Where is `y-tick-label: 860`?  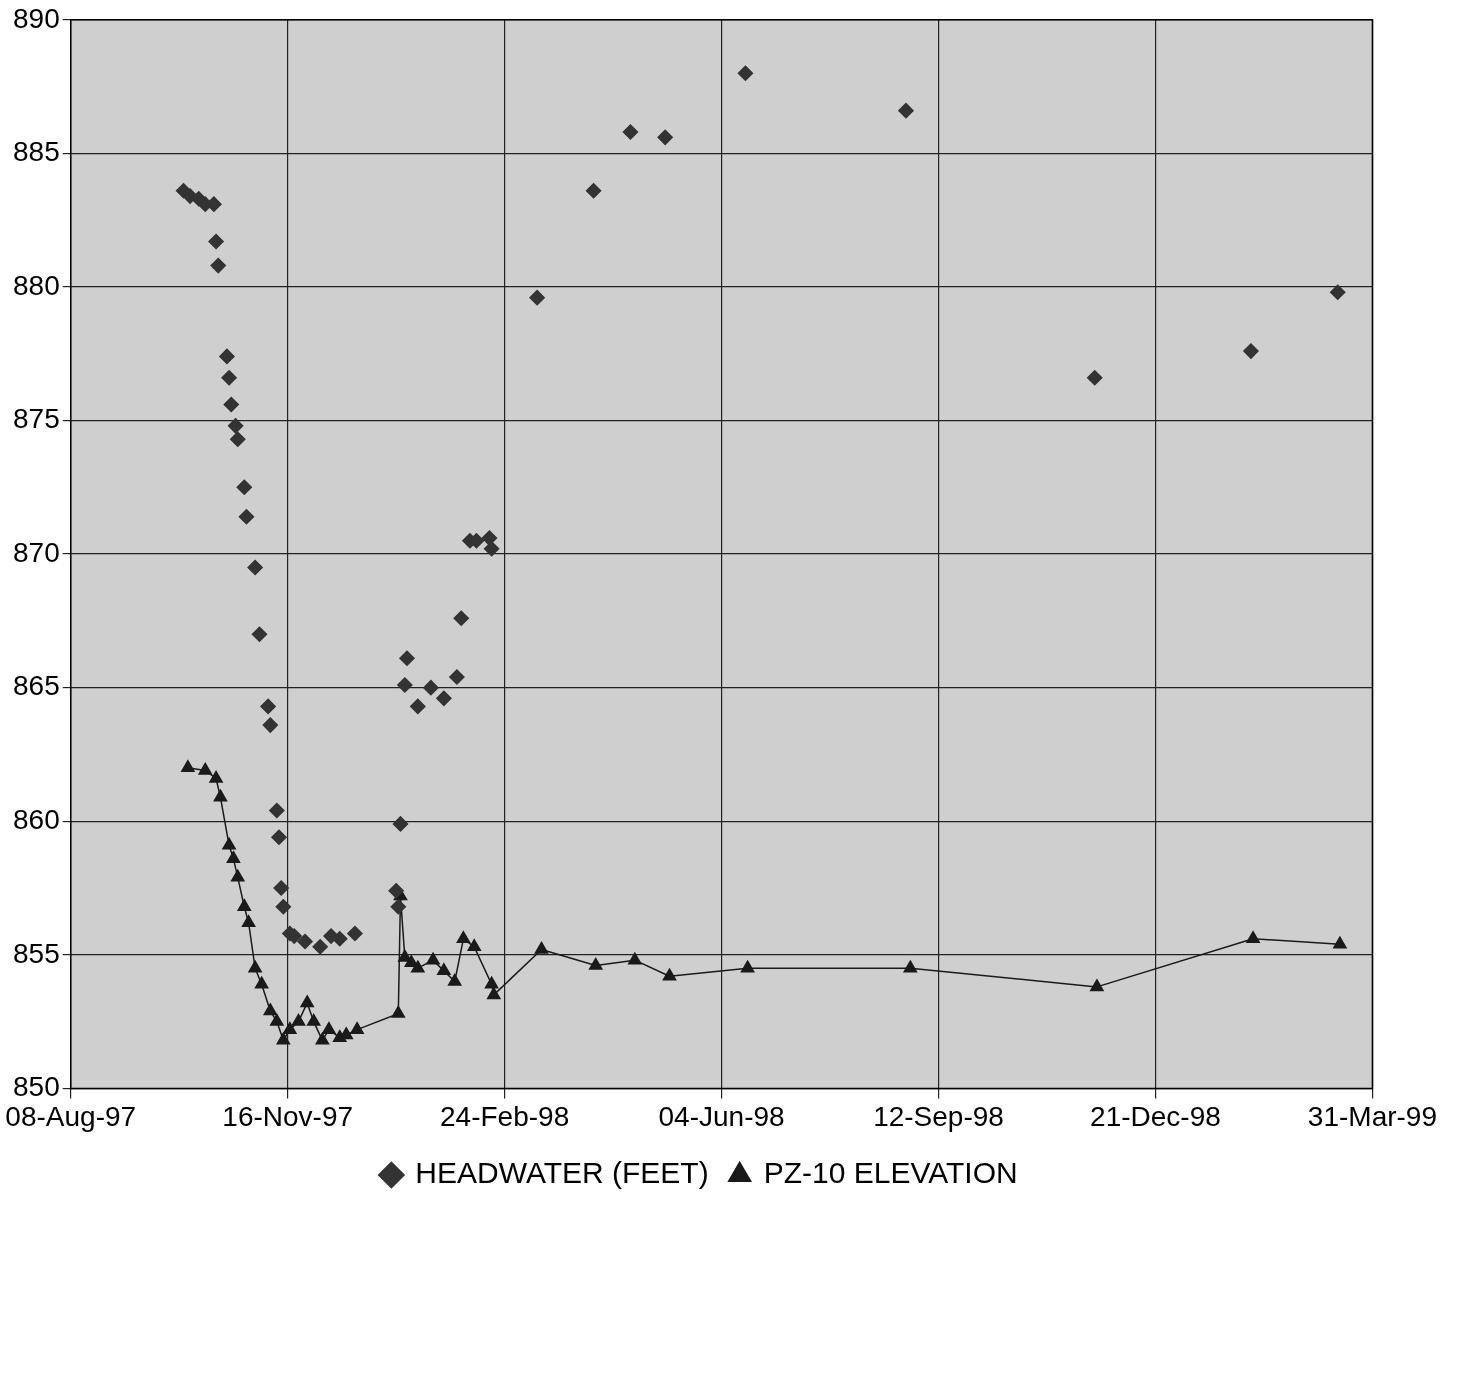
y-tick-label: 860 is located at coordinates (36, 819).